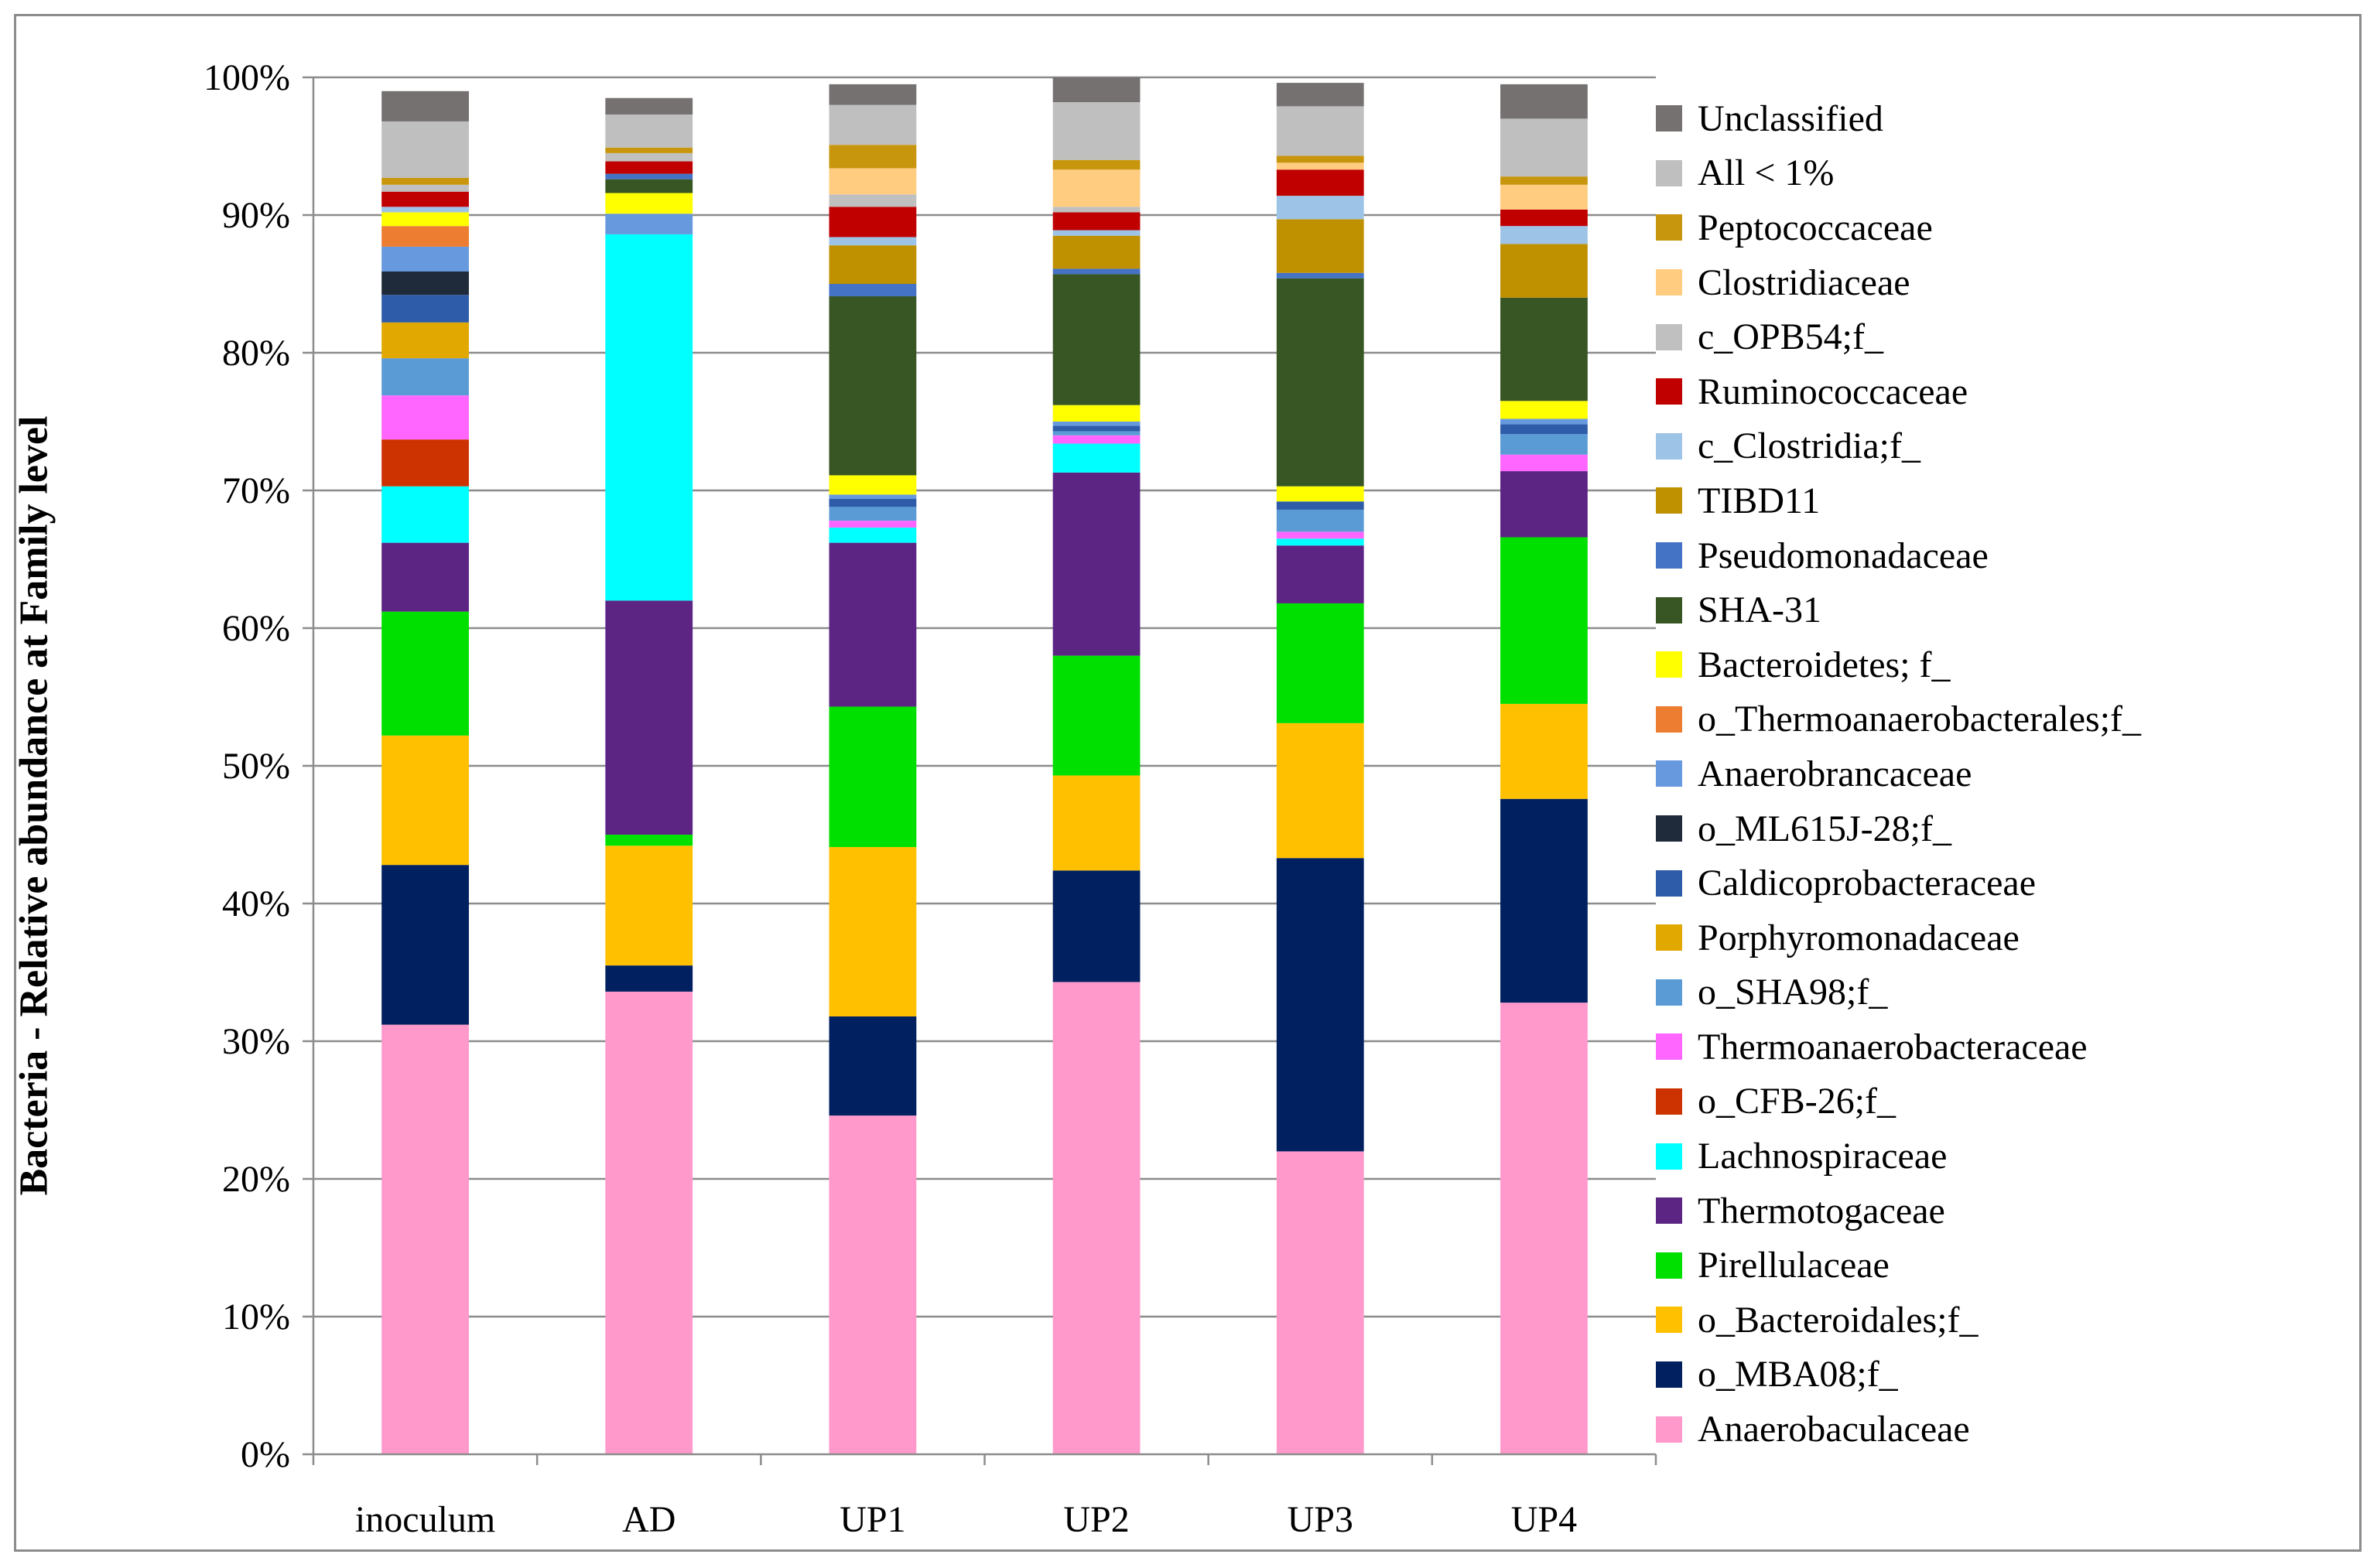 The image size is (2377, 1568). What do you see at coordinates (1096, 1519) in the screenshot?
I see `x-tick-label: UP2` at bounding box center [1096, 1519].